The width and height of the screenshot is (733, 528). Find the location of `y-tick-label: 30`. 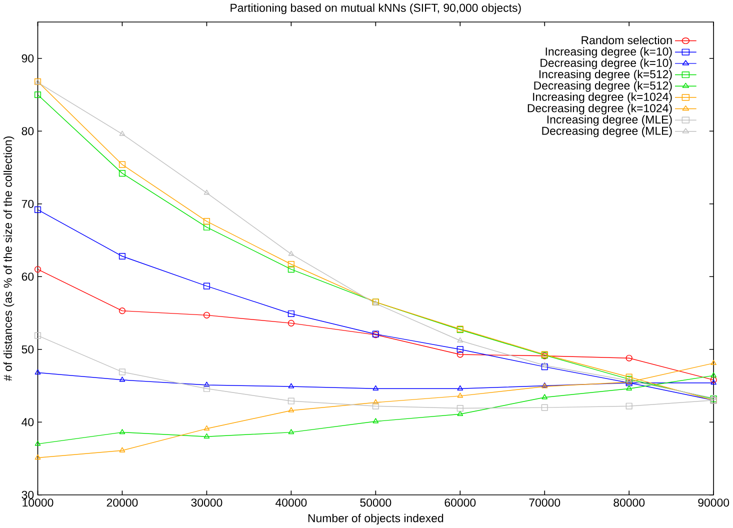

y-tick-label: 30 is located at coordinates (28, 494).